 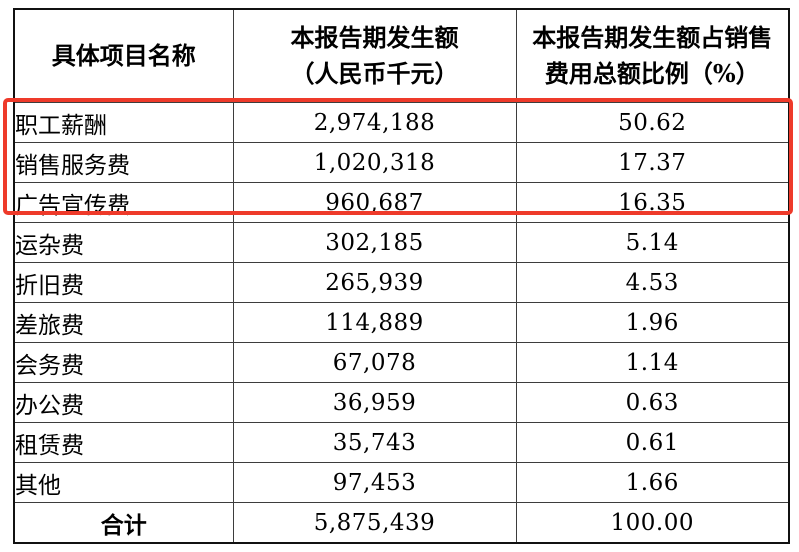 What do you see at coordinates (374, 322) in the screenshot?
I see `amount-cell: 114,889` at bounding box center [374, 322].